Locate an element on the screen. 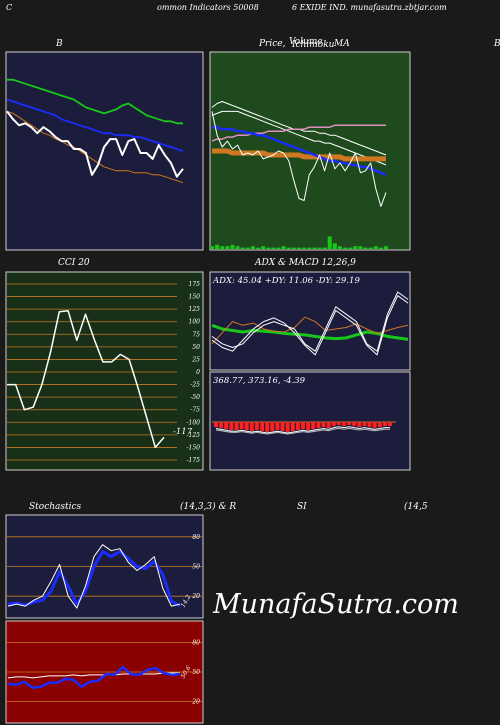  bb-series-2-line is located at coordinates (95, 147).